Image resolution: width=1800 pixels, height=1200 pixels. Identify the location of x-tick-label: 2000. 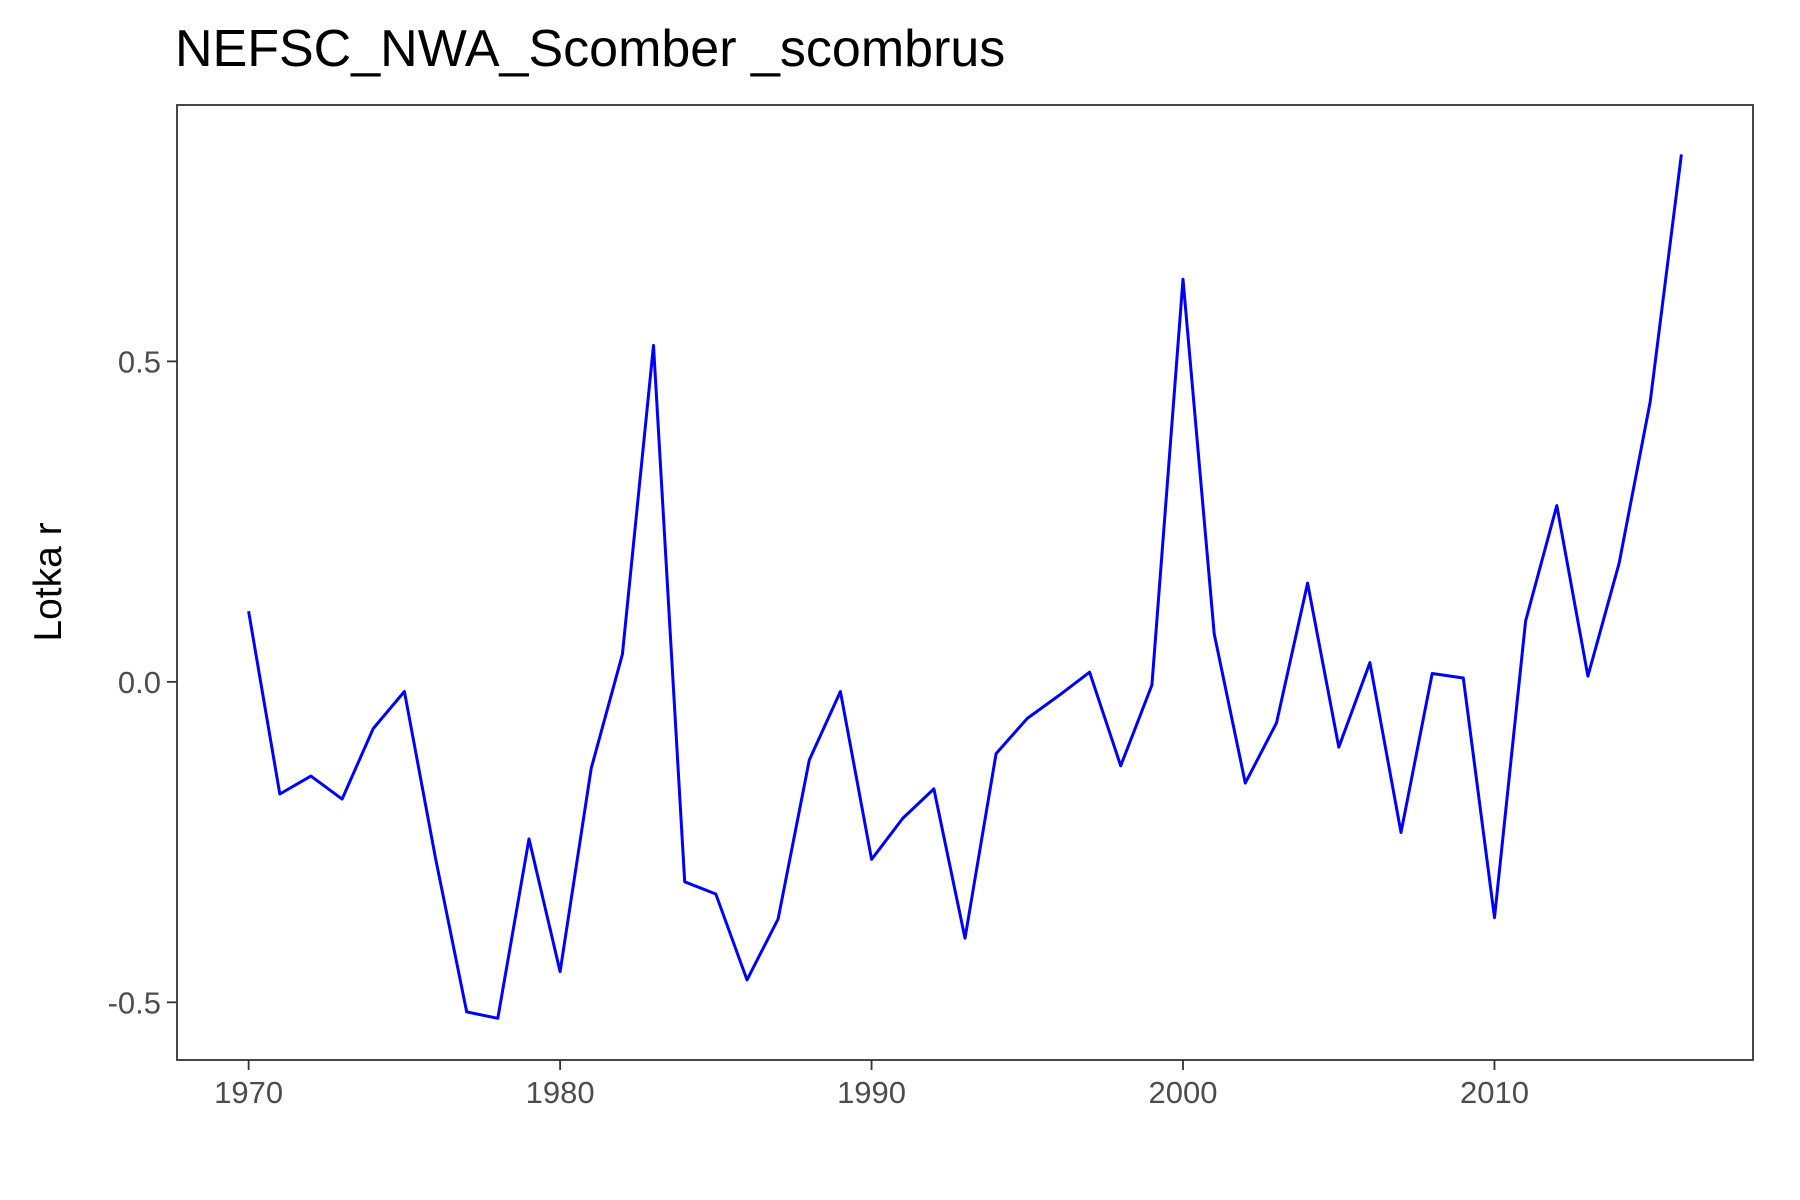
(1183, 1092).